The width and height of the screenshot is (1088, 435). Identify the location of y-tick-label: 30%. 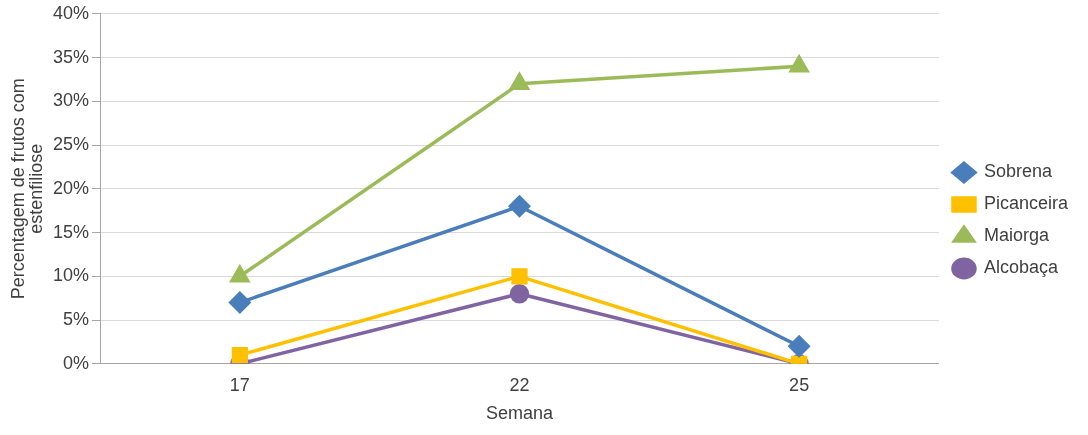
(71, 100).